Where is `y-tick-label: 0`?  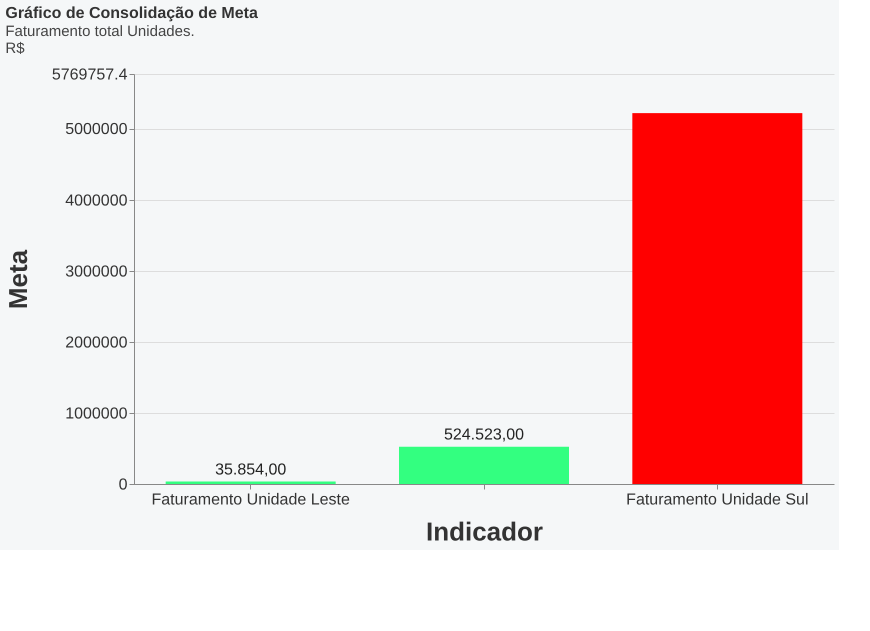
y-tick-label: 0 is located at coordinates (123, 485).